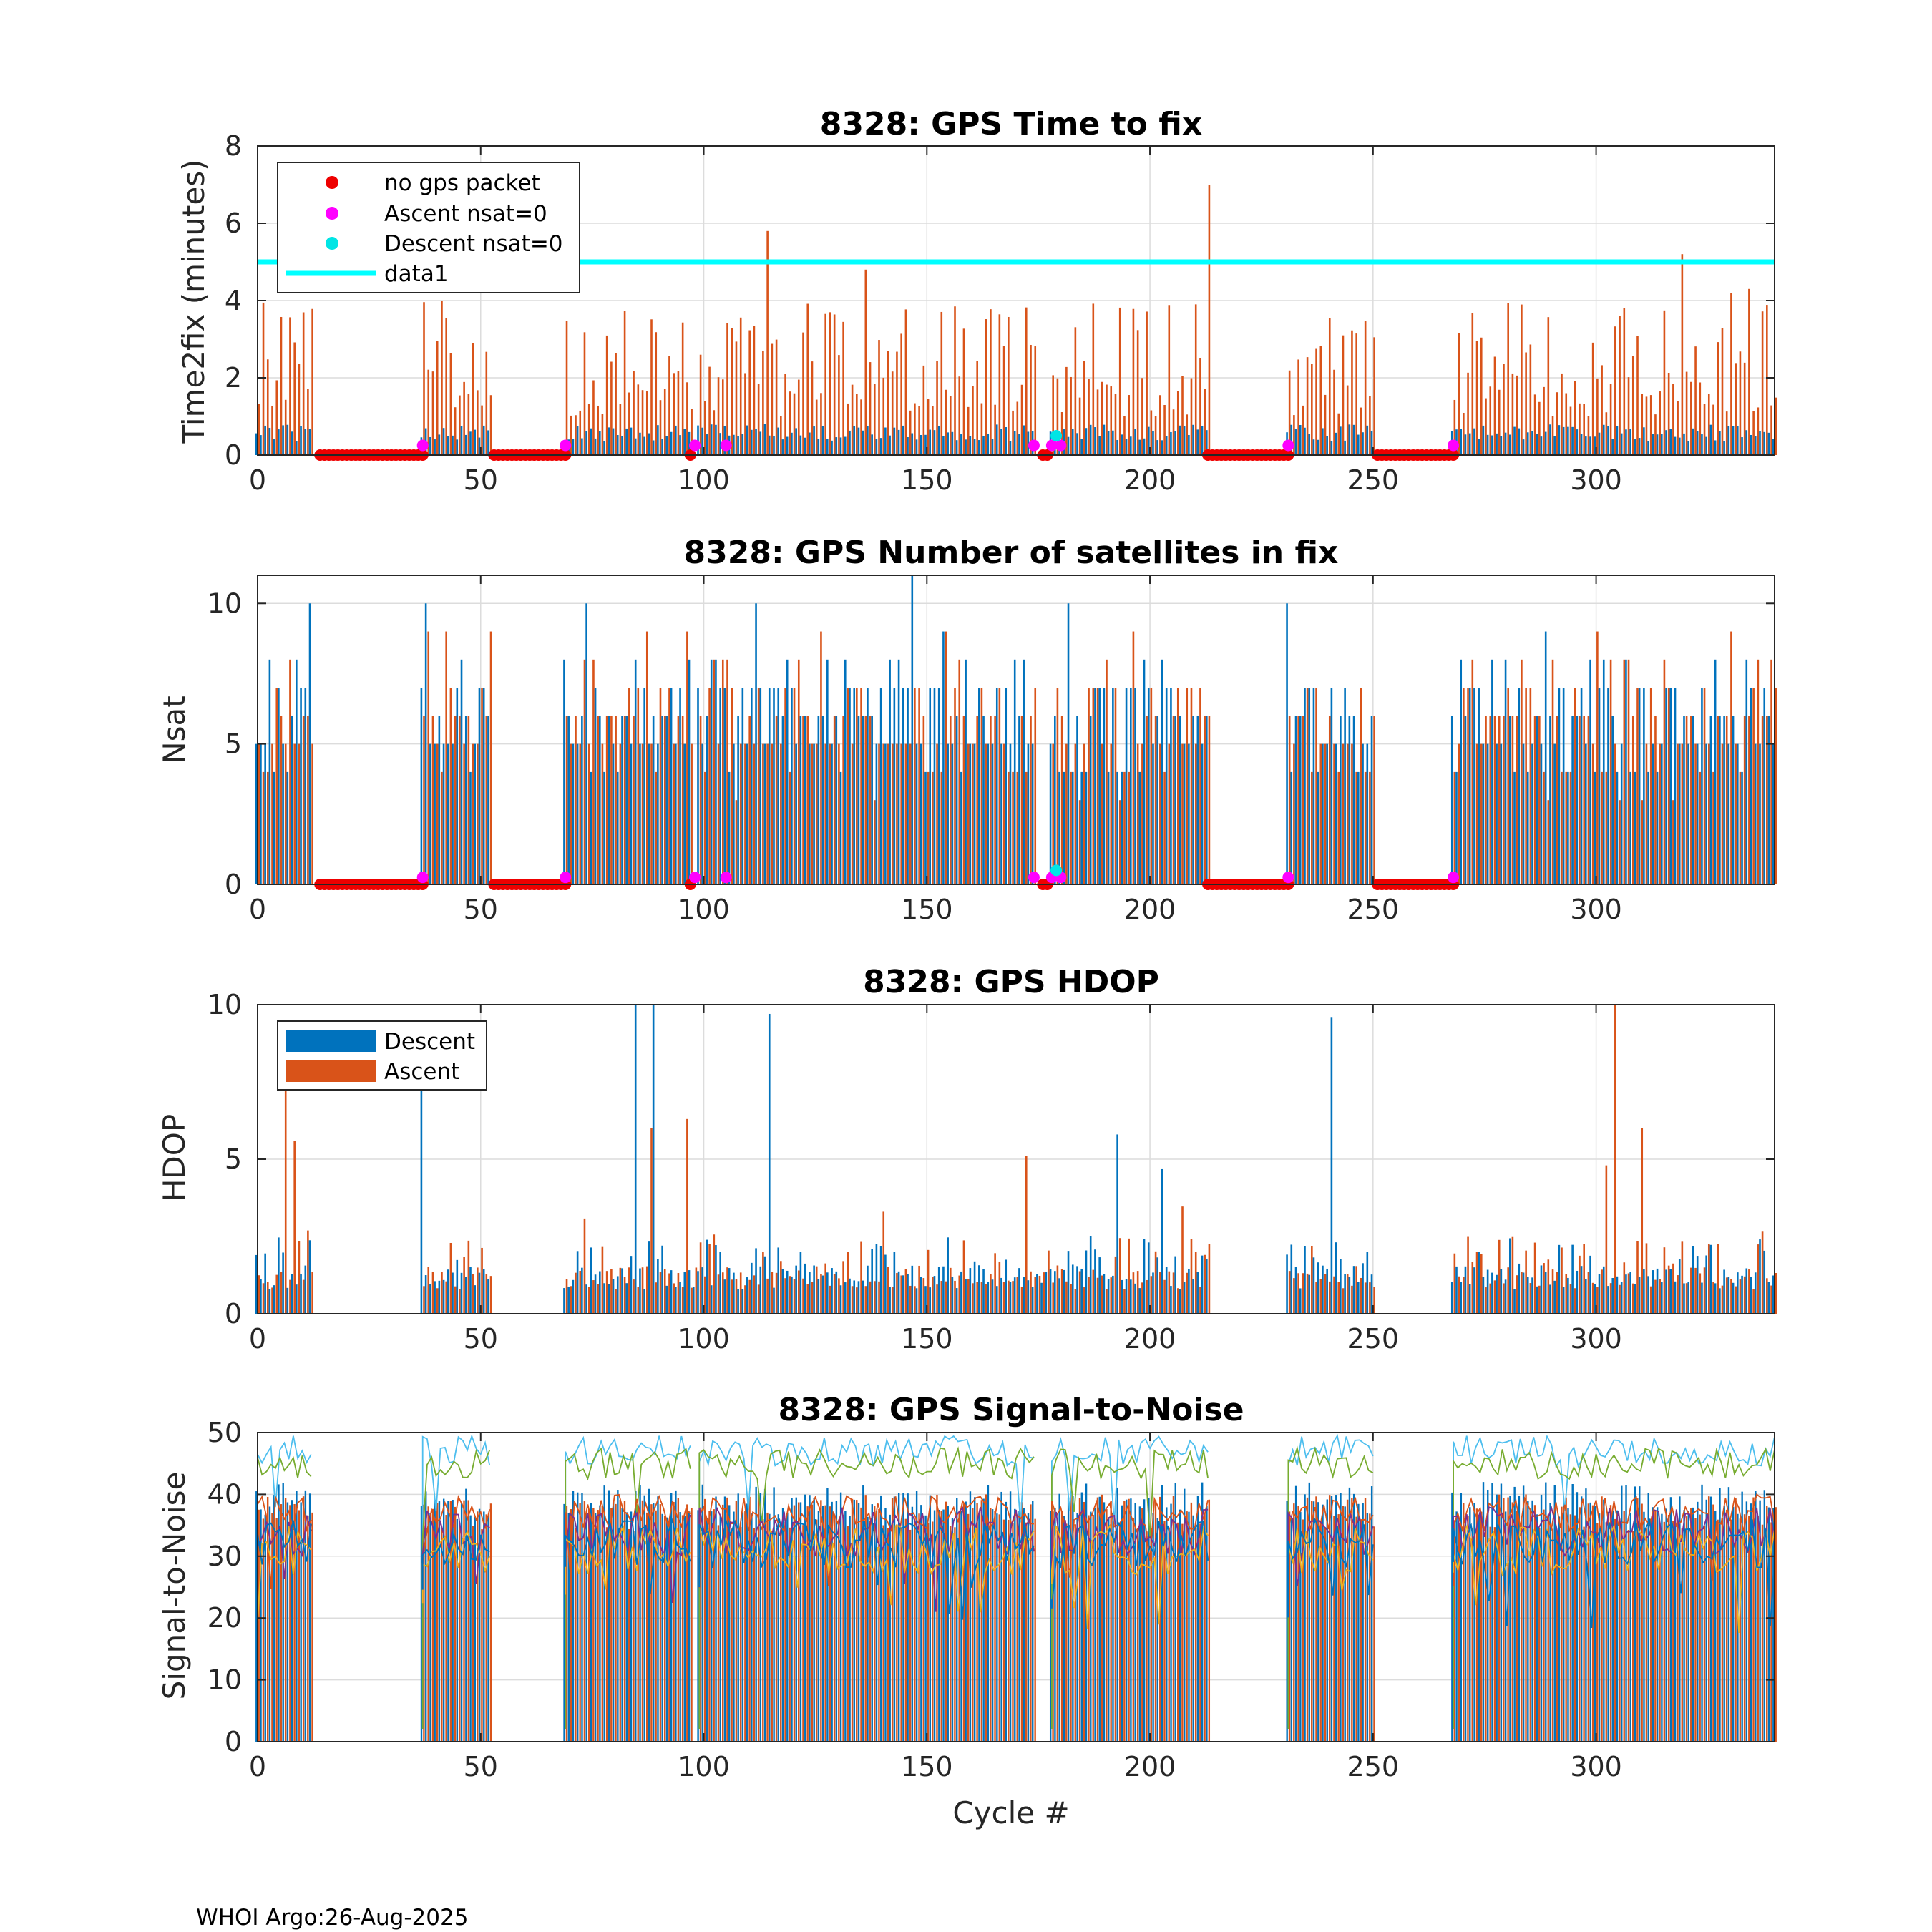 This screenshot has width=1932, height=1932. I want to click on snr-series-sat3, so click(1330, 1529).